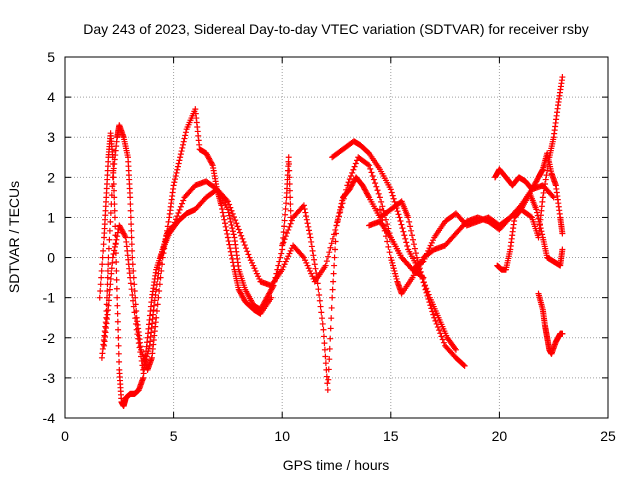 This screenshot has height=480, width=640. Describe the element at coordinates (51, 137) in the screenshot. I see `y-tick-label: 3` at that location.